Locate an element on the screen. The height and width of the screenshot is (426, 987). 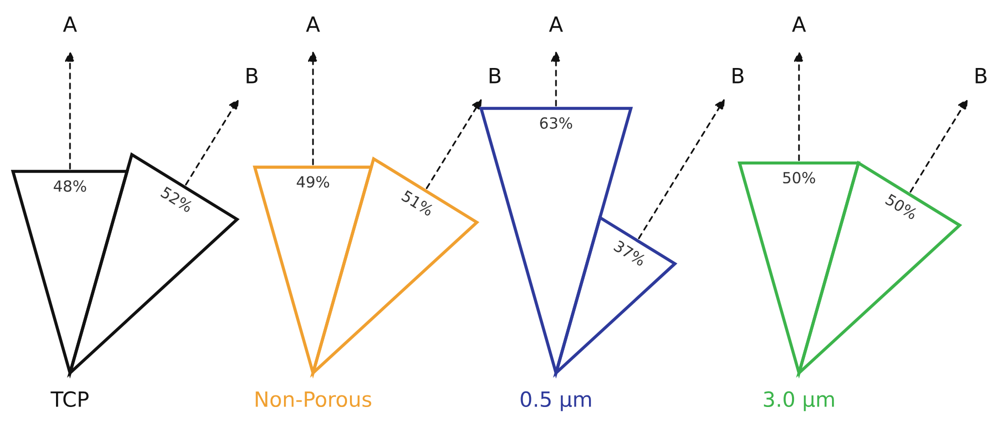
data-label: 49% is located at coordinates (313, 182).